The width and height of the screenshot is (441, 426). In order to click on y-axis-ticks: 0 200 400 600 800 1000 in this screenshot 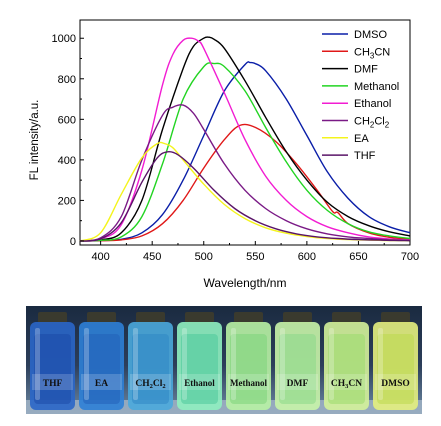, I will do `click(68, 140)`.